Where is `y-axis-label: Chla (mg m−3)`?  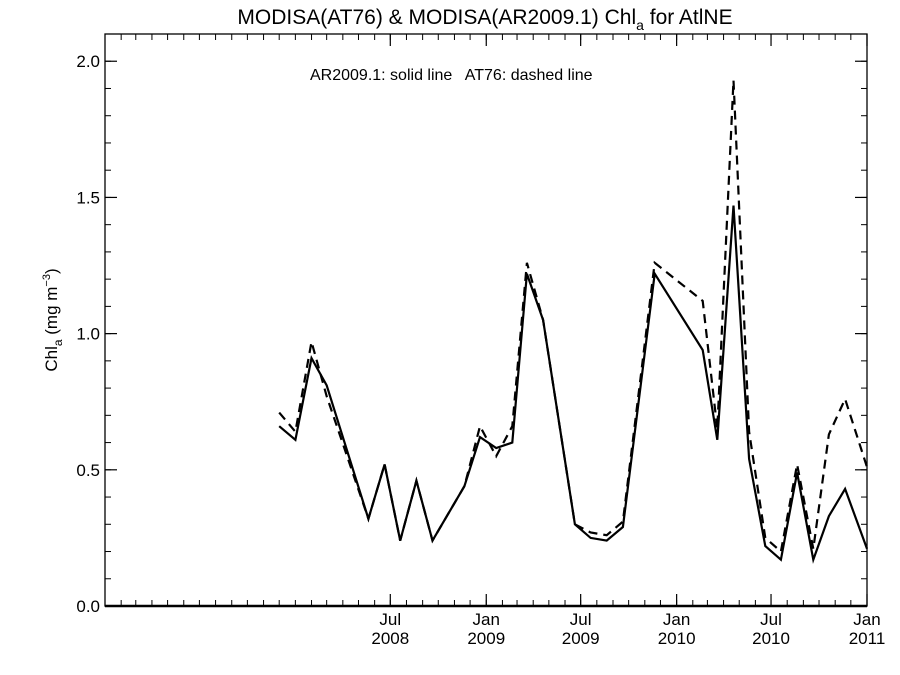 y-axis-label: Chla (mg m−3) is located at coordinates (53, 319).